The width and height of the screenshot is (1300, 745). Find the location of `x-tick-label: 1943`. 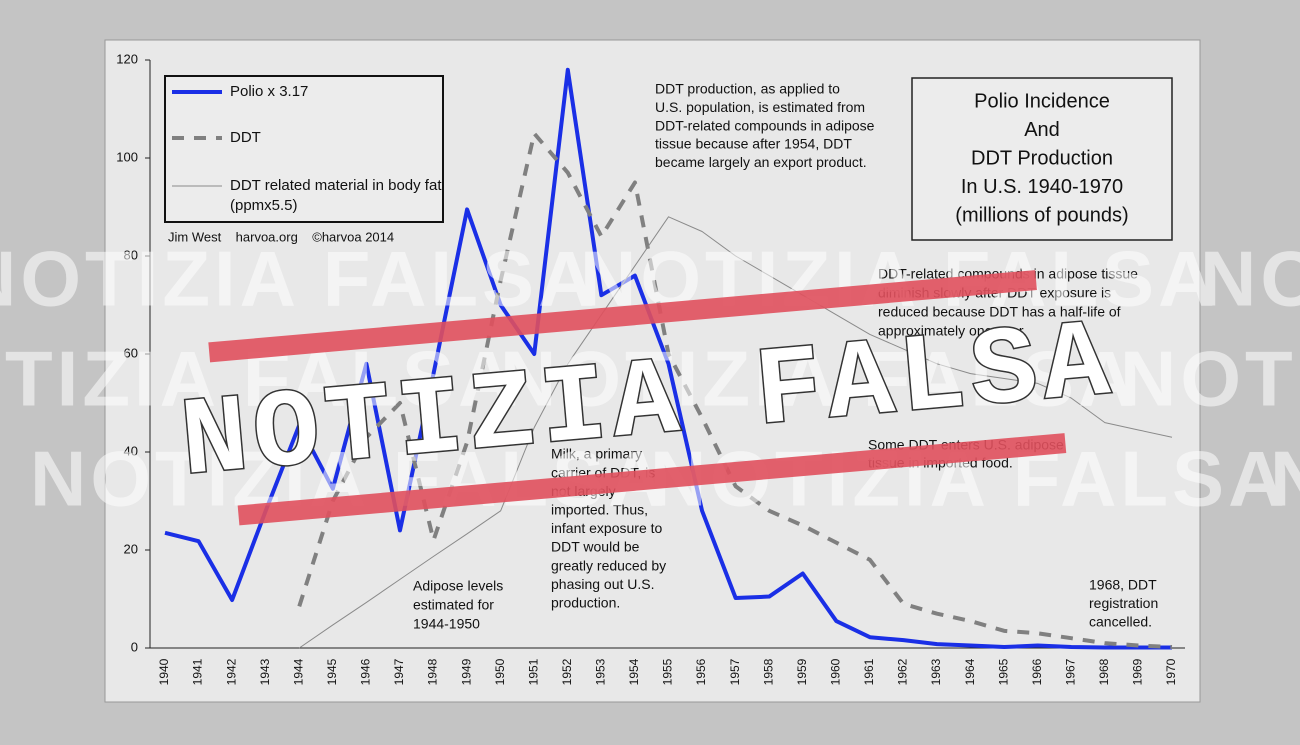

x-tick-label: 1943 is located at coordinates (265, 671).